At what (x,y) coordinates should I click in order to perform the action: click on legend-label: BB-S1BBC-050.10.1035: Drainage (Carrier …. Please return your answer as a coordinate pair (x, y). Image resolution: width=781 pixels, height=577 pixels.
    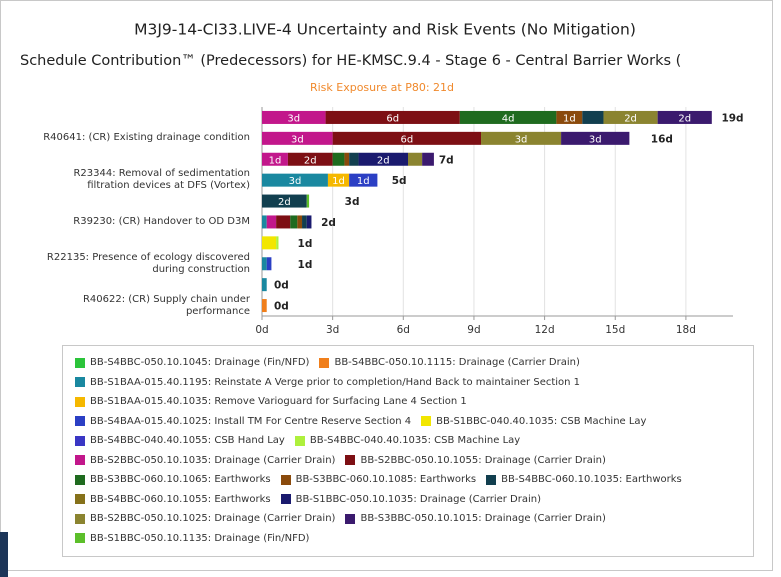
    Looking at the image, I should click on (418, 499).